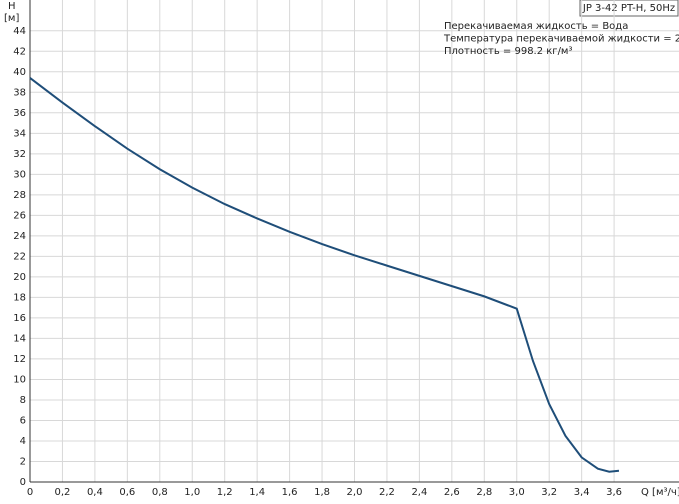 Image resolution: width=679 pixels, height=504 pixels. What do you see at coordinates (19, 174) in the screenshot?
I see `y-tick-label: 30` at bounding box center [19, 174].